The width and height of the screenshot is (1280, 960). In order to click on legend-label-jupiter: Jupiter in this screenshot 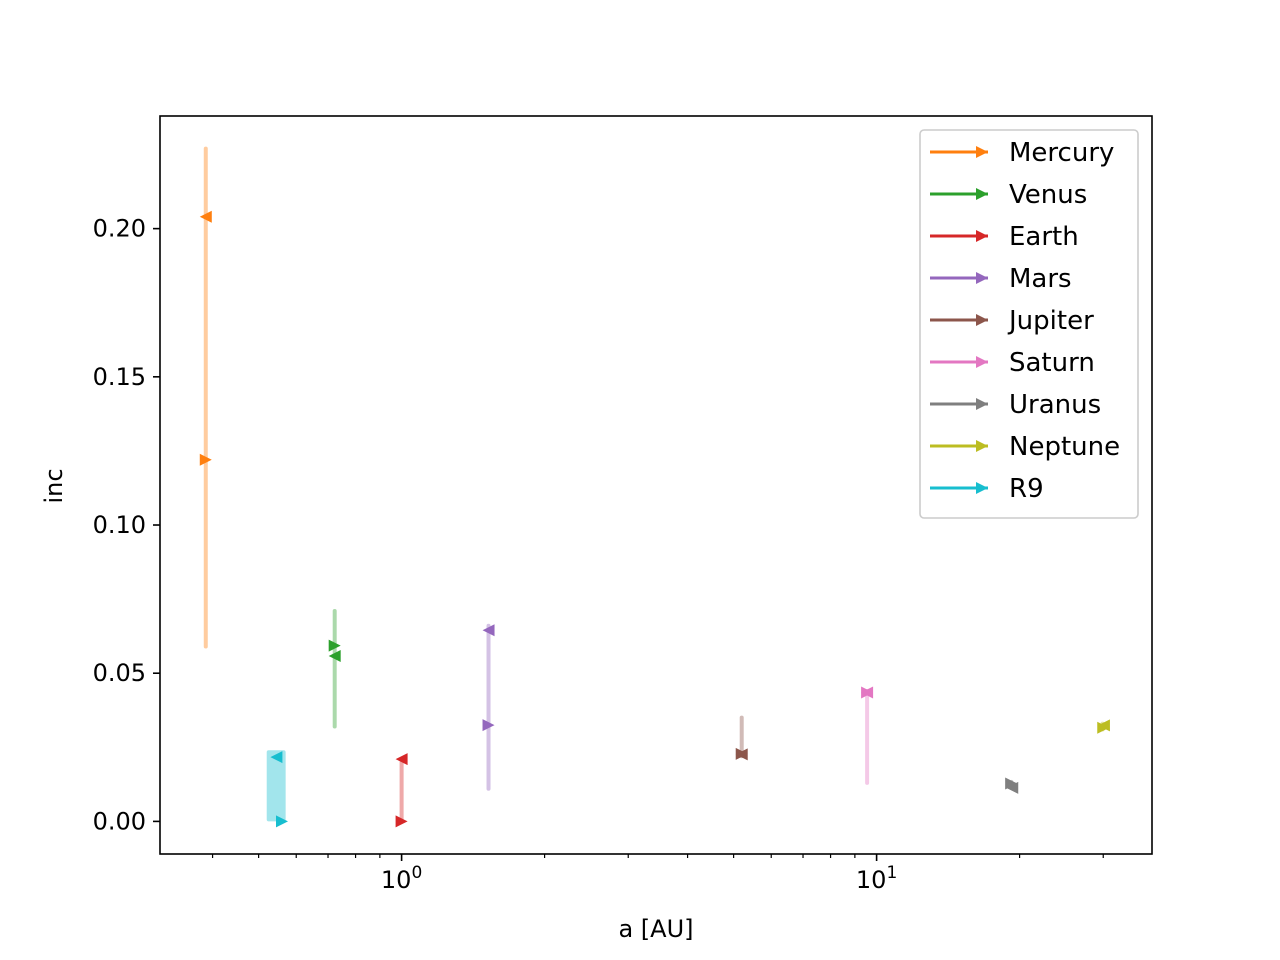, I will do `click(1050, 321)`.